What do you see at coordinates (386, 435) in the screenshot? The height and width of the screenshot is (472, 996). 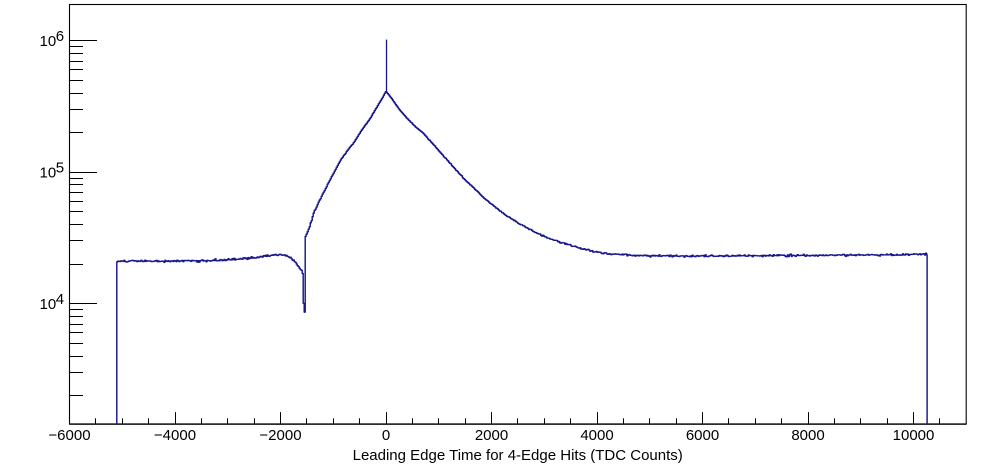 I see `svg-text: 0` at bounding box center [386, 435].